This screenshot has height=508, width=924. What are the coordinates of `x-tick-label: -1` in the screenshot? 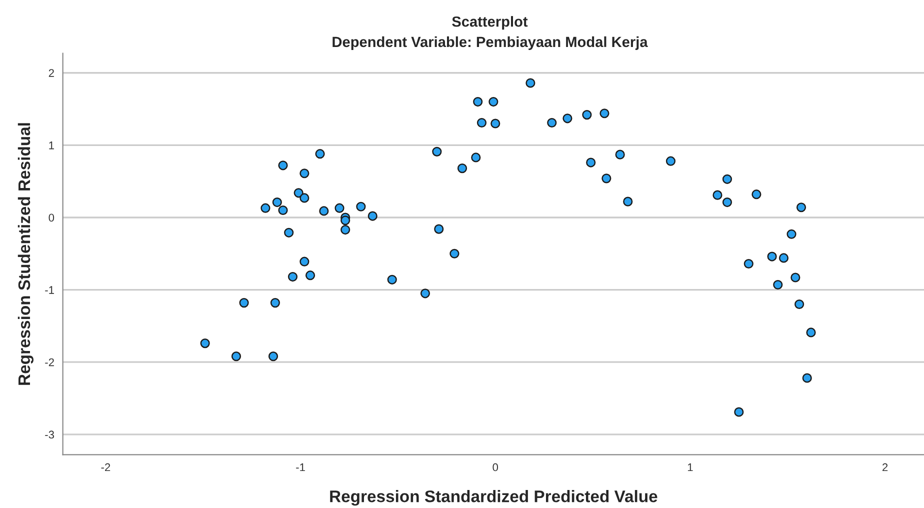 It's located at (300, 467).